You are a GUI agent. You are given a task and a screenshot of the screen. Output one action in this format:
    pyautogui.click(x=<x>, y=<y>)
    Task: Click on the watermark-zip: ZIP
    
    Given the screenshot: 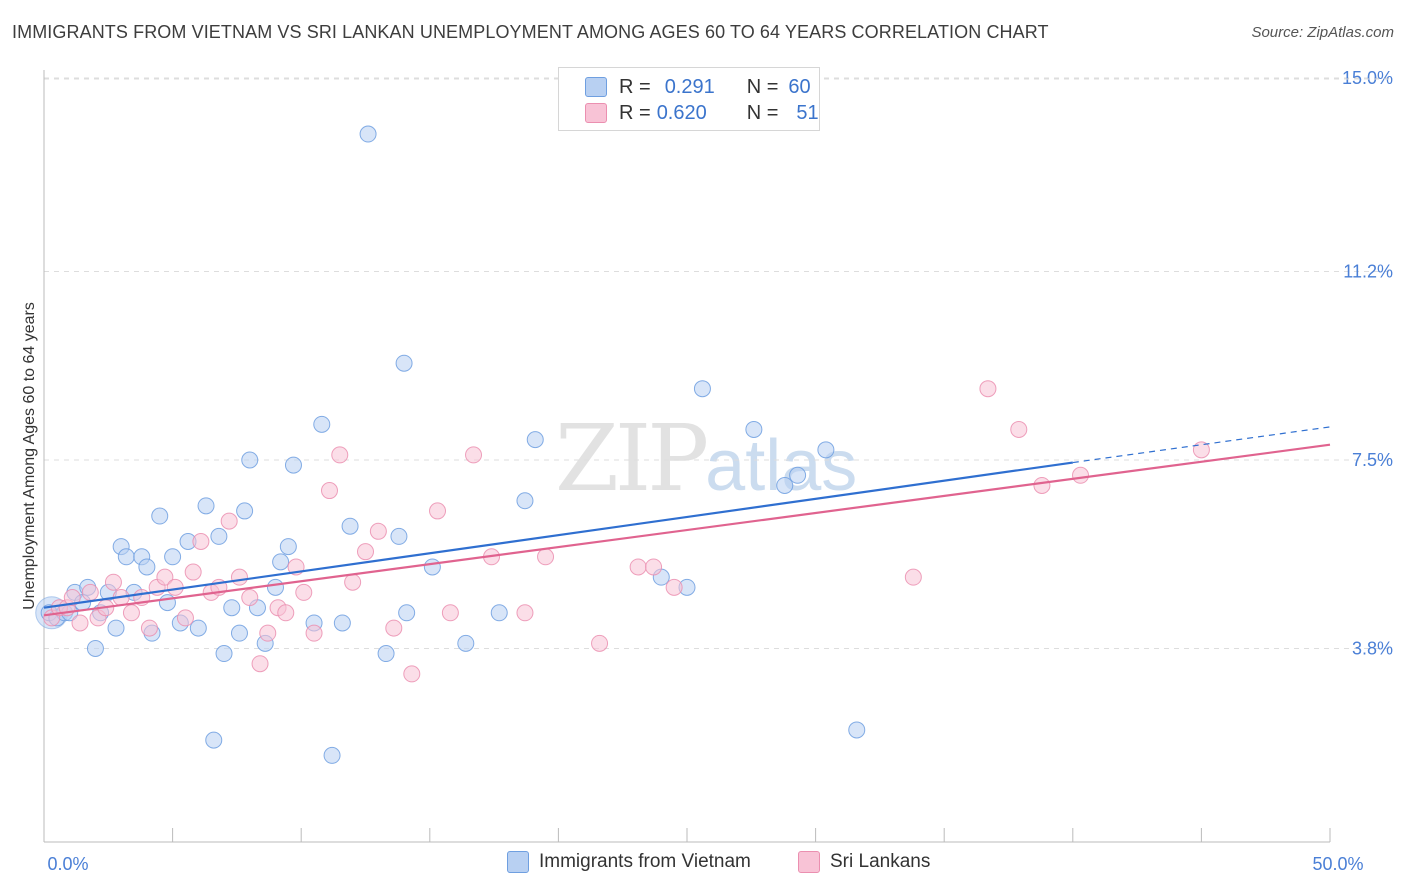 What is the action you would take?
    pyautogui.click(x=632, y=458)
    